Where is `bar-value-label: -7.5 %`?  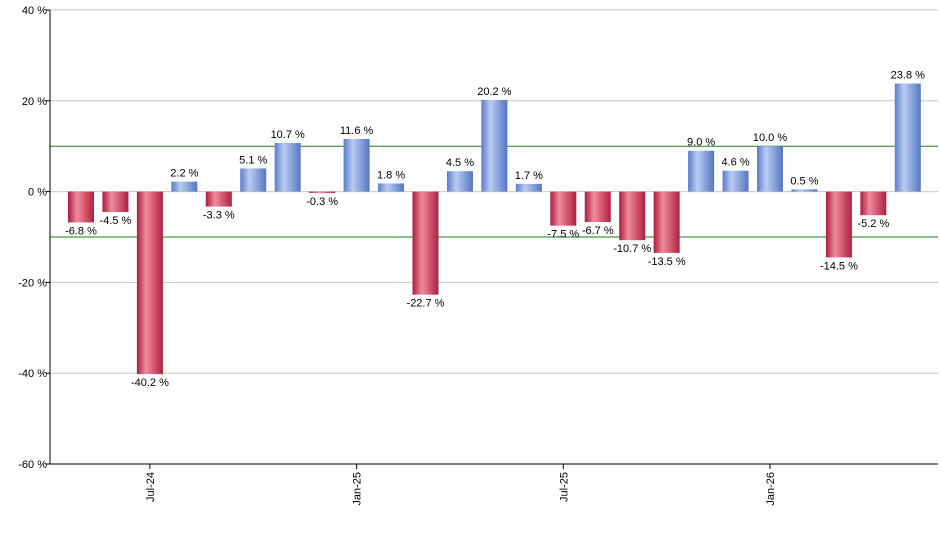
bar-value-label: -7.5 % is located at coordinates (563, 235).